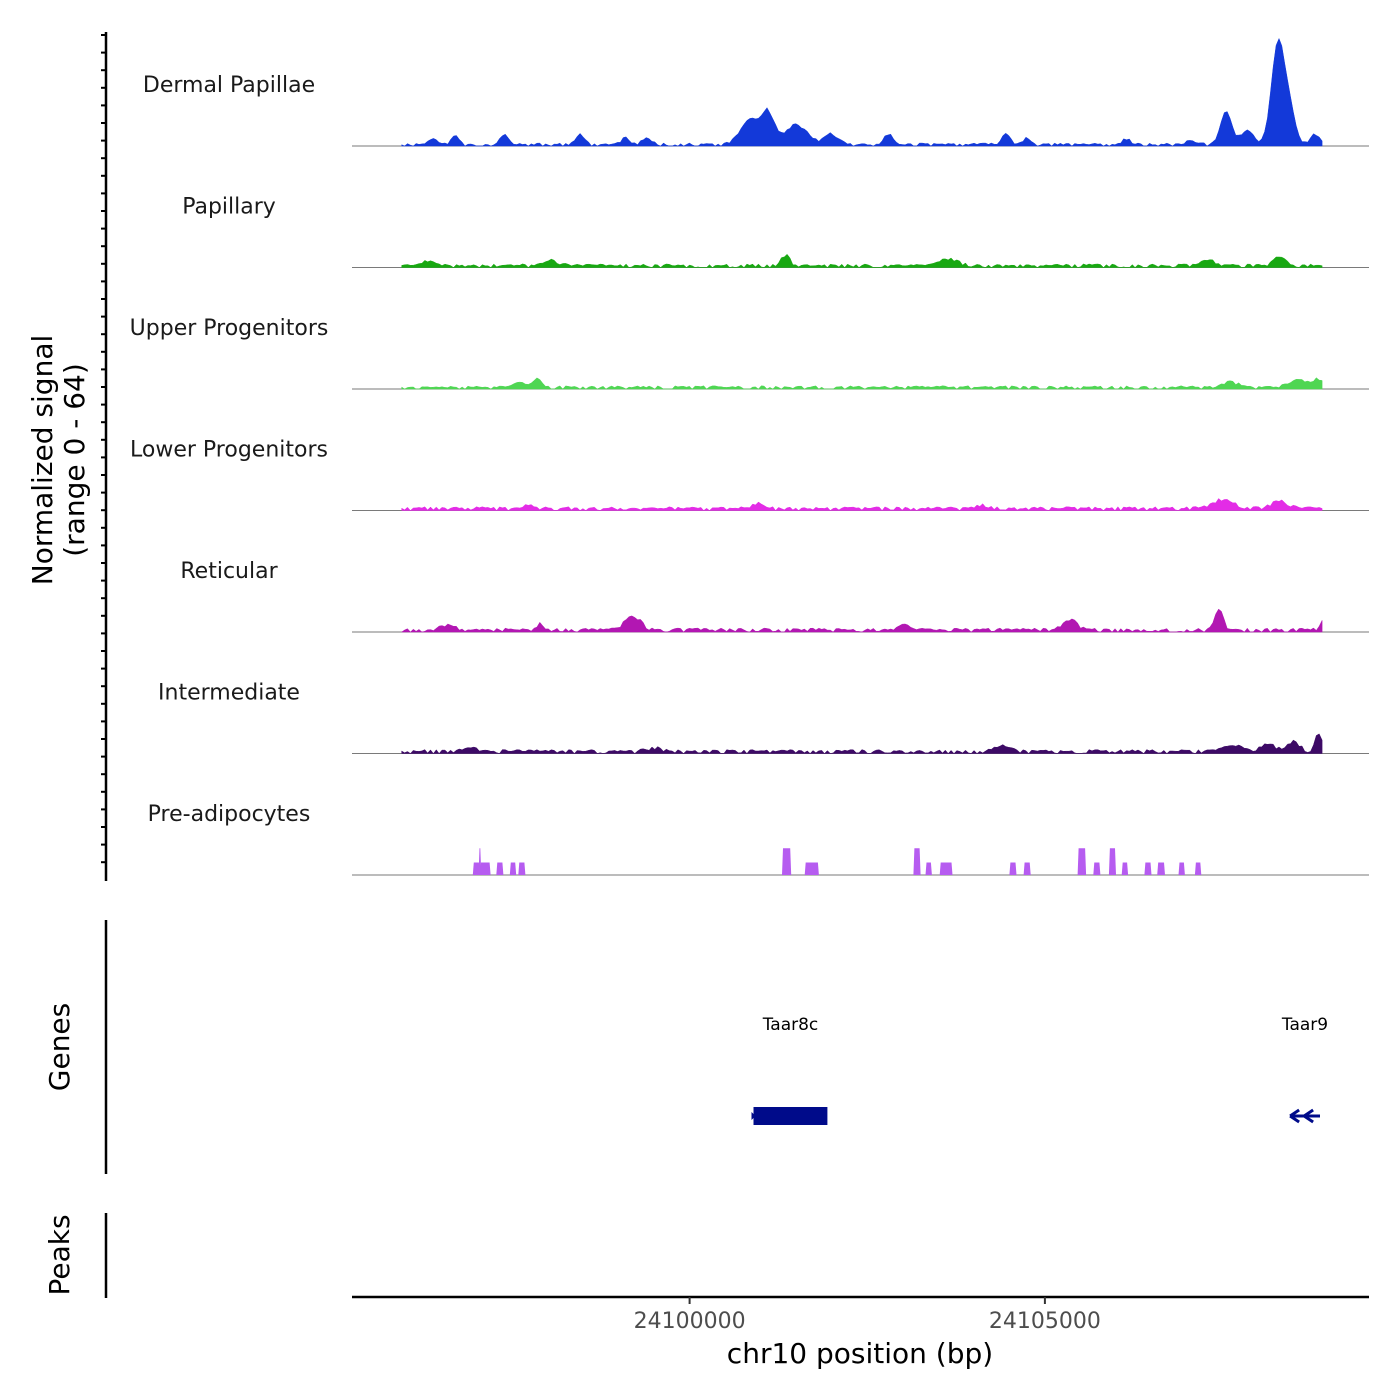  What do you see at coordinates (59, 1047) in the screenshot?
I see `genes-label: Genes` at bounding box center [59, 1047].